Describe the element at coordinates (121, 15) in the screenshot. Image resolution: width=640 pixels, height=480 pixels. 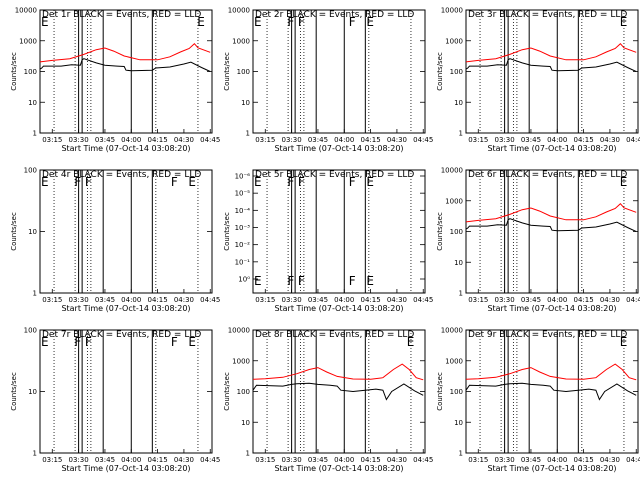
I see `panel-title: Det 1r BLACK = Events, RED = LLD` at that location.